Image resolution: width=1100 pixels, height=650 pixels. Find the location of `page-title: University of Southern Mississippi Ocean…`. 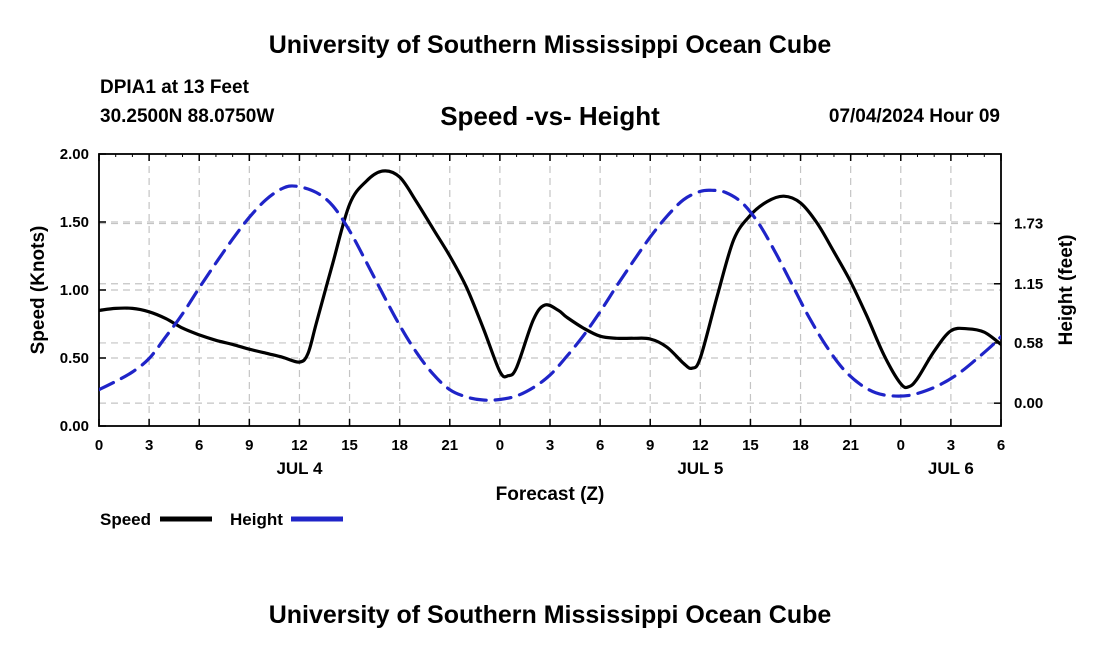

page-title: University of Southern Mississippi Ocean… is located at coordinates (550, 45).